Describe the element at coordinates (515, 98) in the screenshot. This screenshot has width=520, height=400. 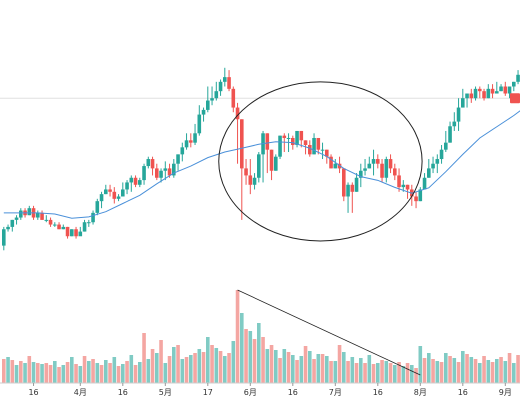
I see `price-tag` at that location.